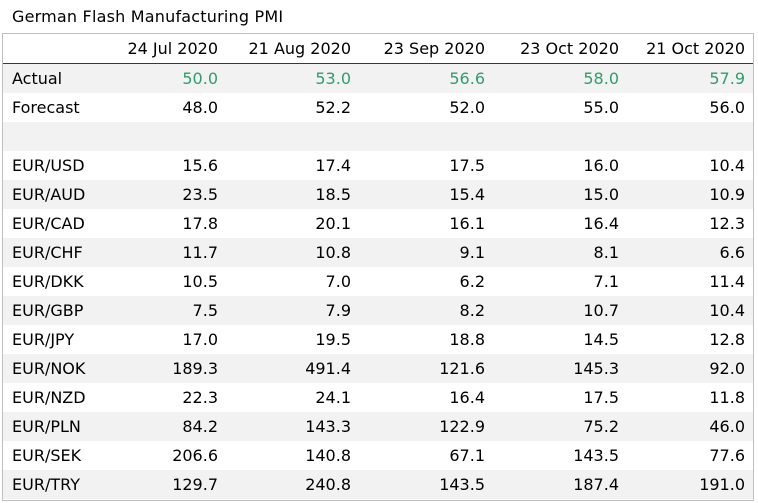  Describe the element at coordinates (328, 426) in the screenshot. I see `pair-value: 143.3` at that location.